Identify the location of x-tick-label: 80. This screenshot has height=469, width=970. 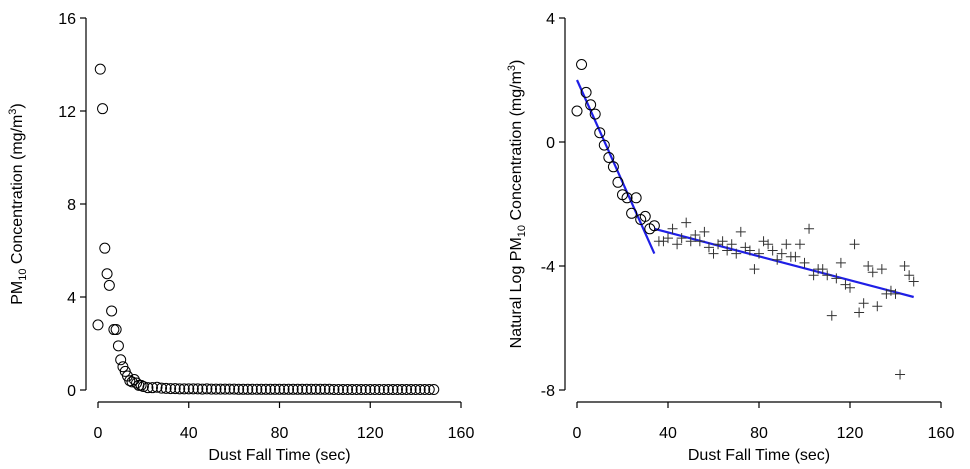
(759, 433).